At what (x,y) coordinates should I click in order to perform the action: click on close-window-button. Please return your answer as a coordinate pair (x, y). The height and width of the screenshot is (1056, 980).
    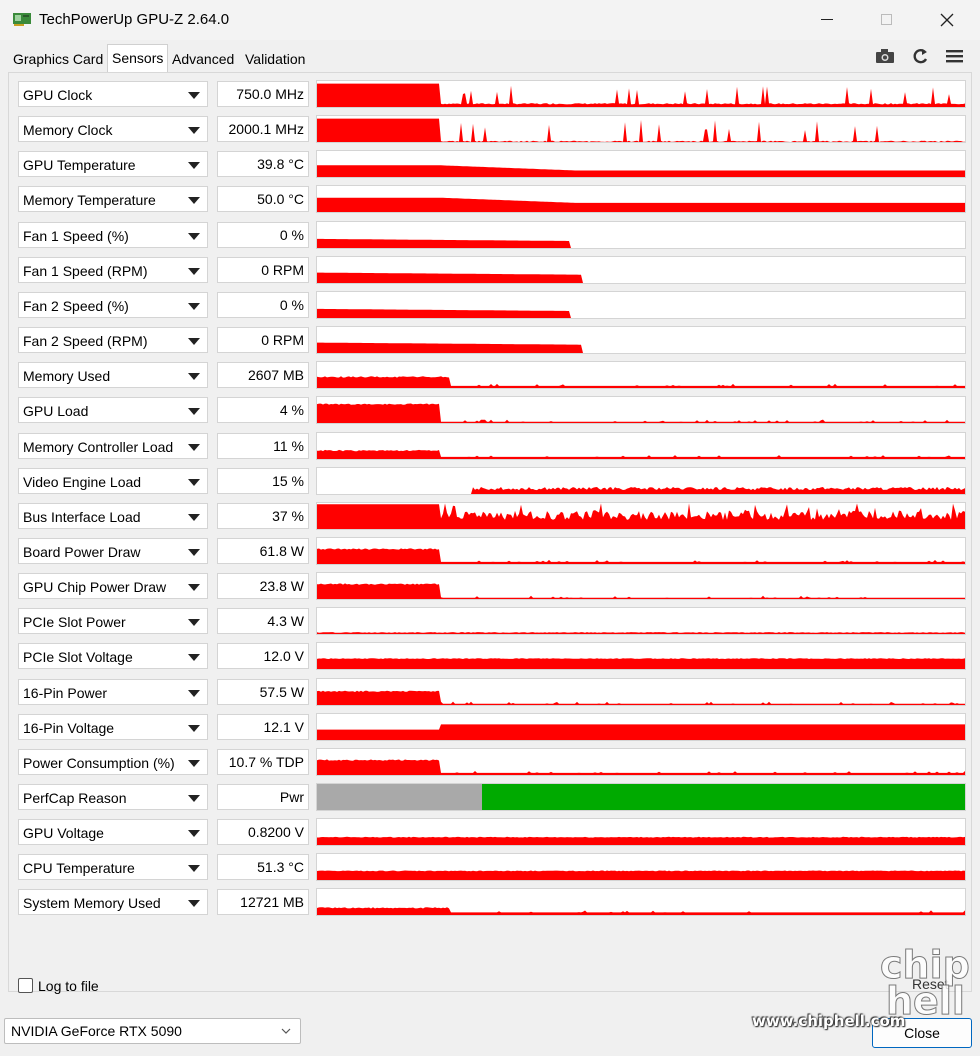
    Looking at the image, I should click on (947, 20).